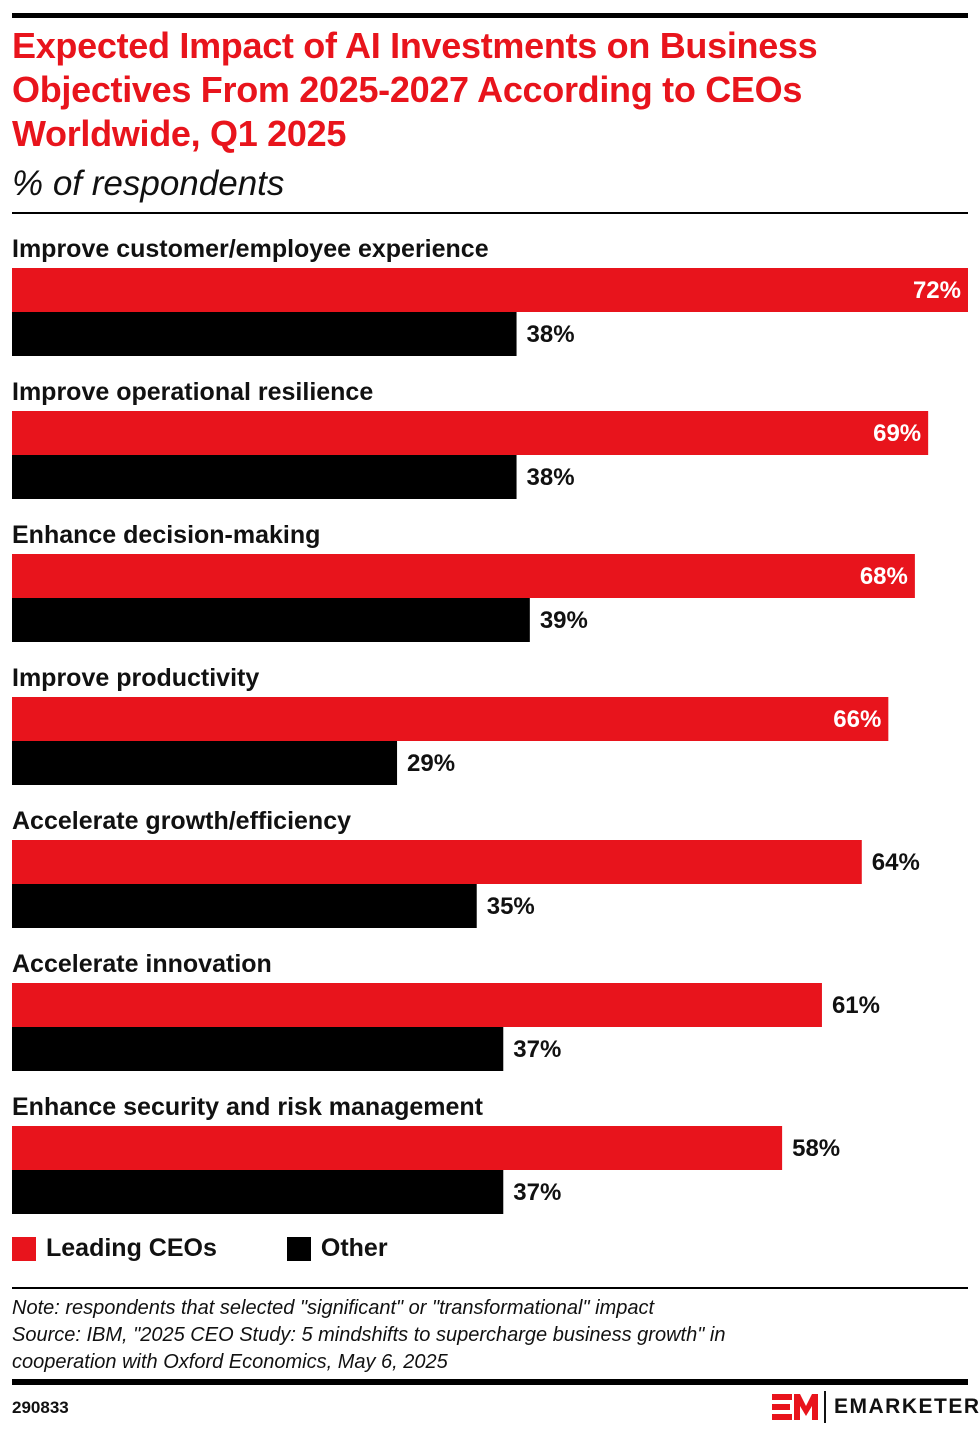  What do you see at coordinates (142, 964) in the screenshot?
I see `category-label: Accelerate innovation` at bounding box center [142, 964].